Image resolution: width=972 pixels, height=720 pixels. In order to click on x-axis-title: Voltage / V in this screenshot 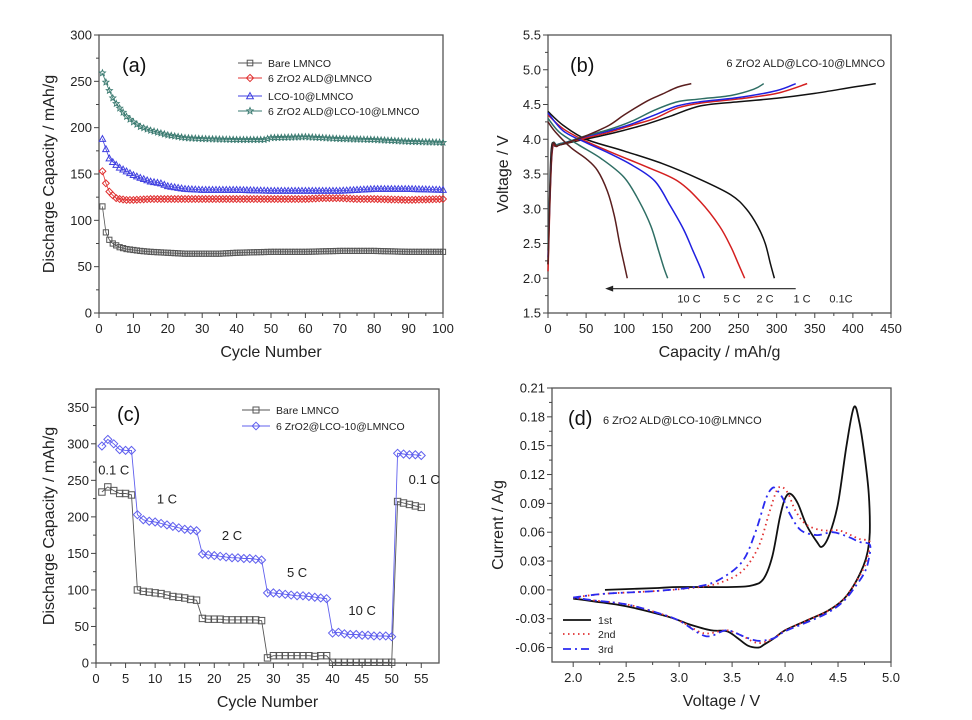, I will do `click(722, 701)`.